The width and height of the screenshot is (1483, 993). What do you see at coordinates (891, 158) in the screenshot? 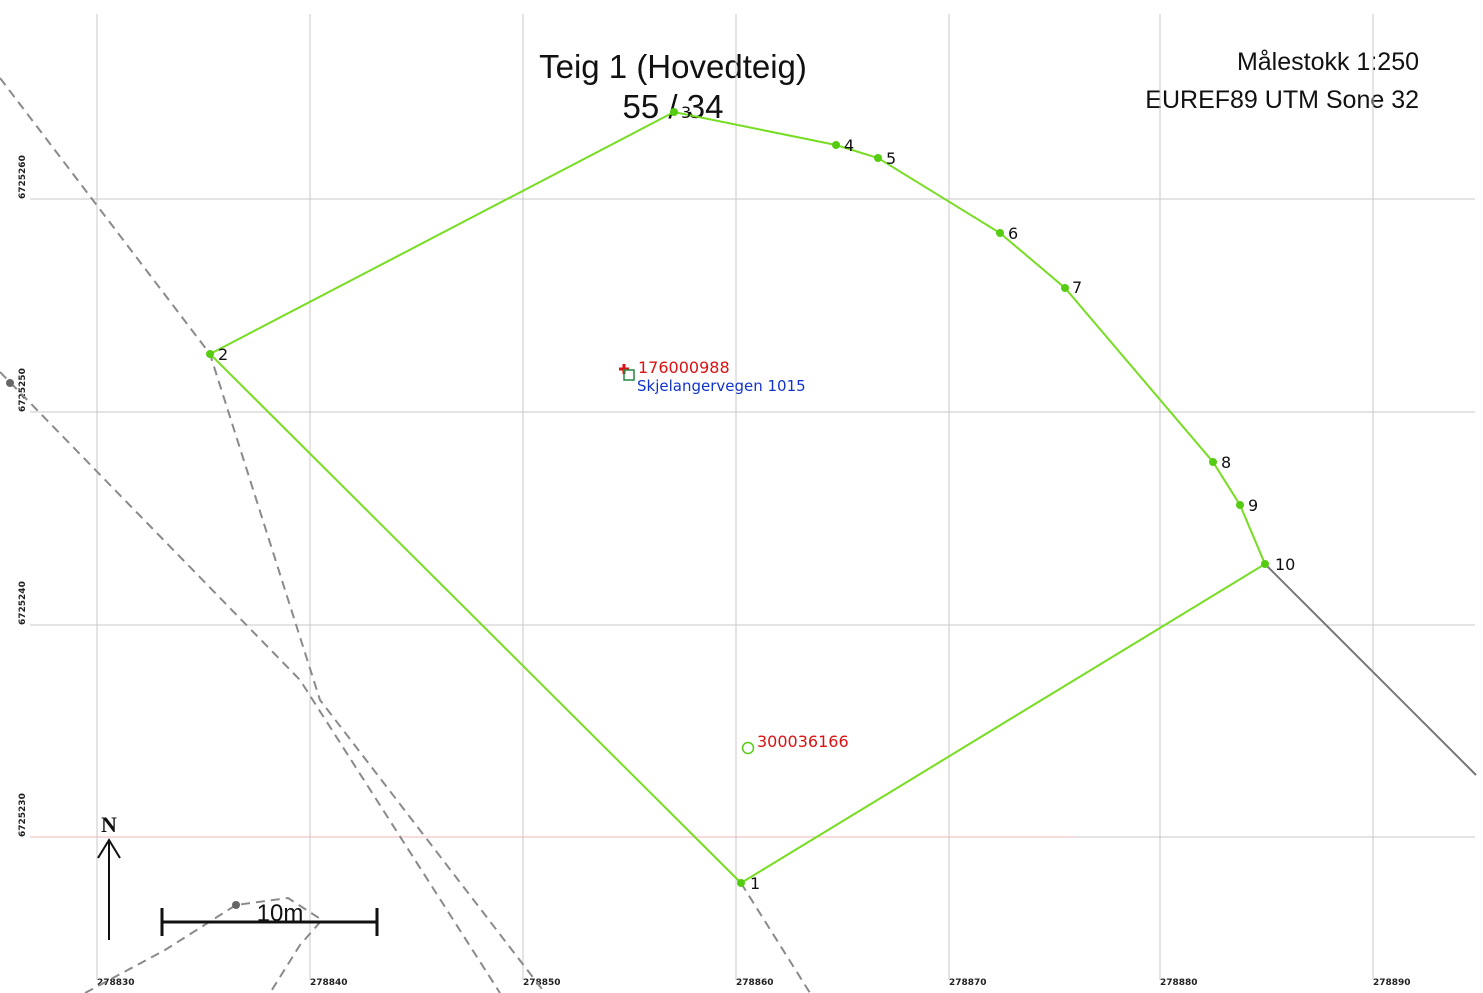
I see `boundary-point-label: 5` at bounding box center [891, 158].